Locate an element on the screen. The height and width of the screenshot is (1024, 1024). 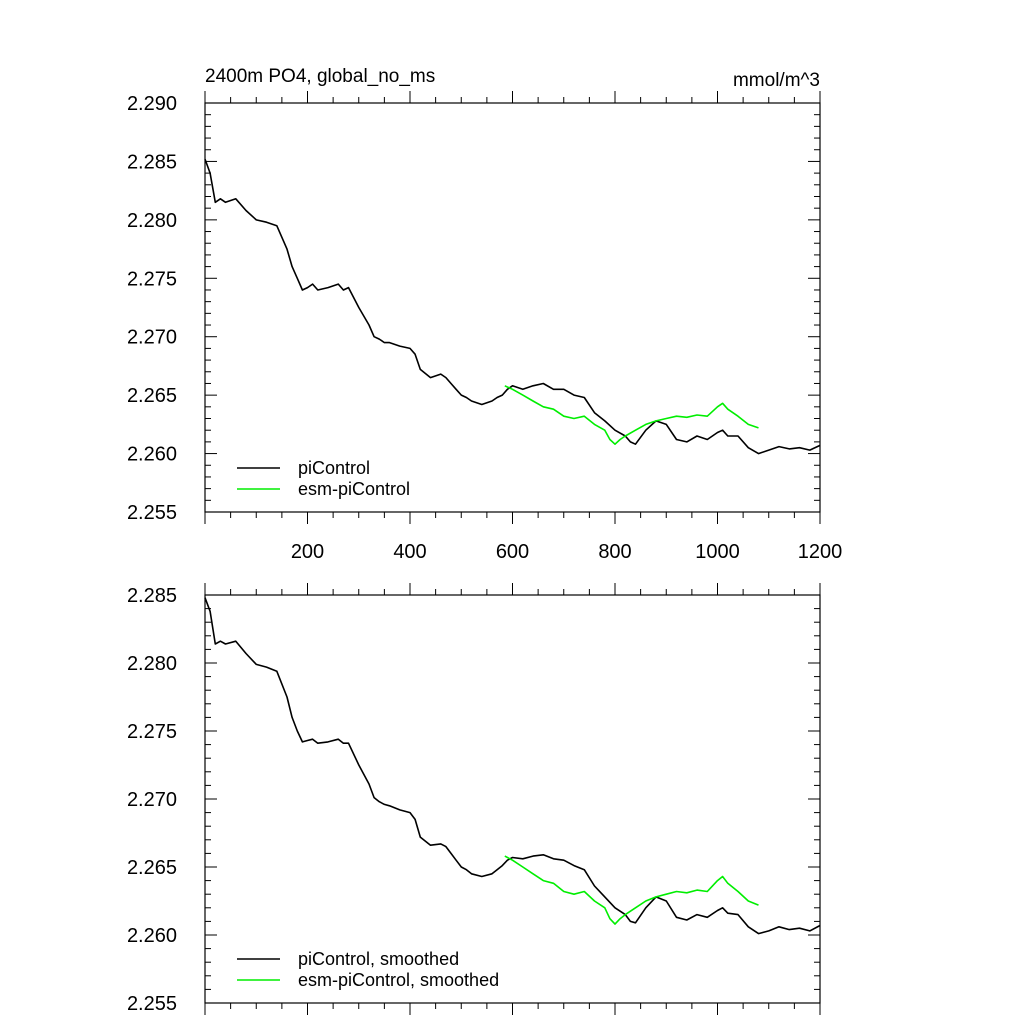
x-tick-label: 200 is located at coordinates (307, 552).